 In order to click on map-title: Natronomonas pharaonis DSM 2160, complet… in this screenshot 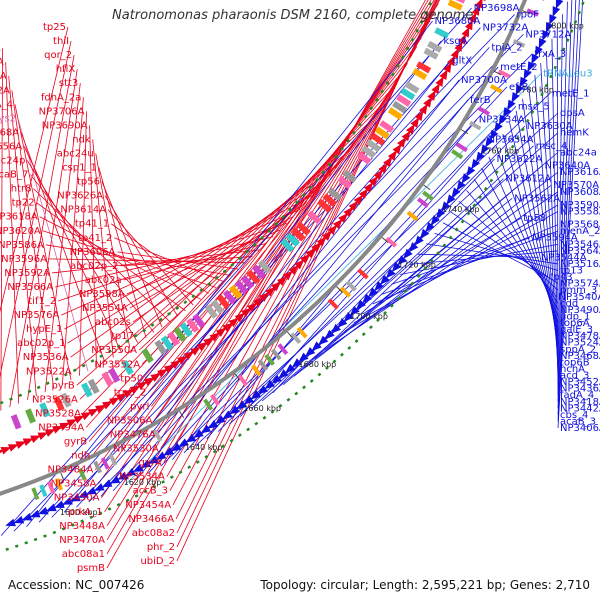, I will do `click(293, 15)`.